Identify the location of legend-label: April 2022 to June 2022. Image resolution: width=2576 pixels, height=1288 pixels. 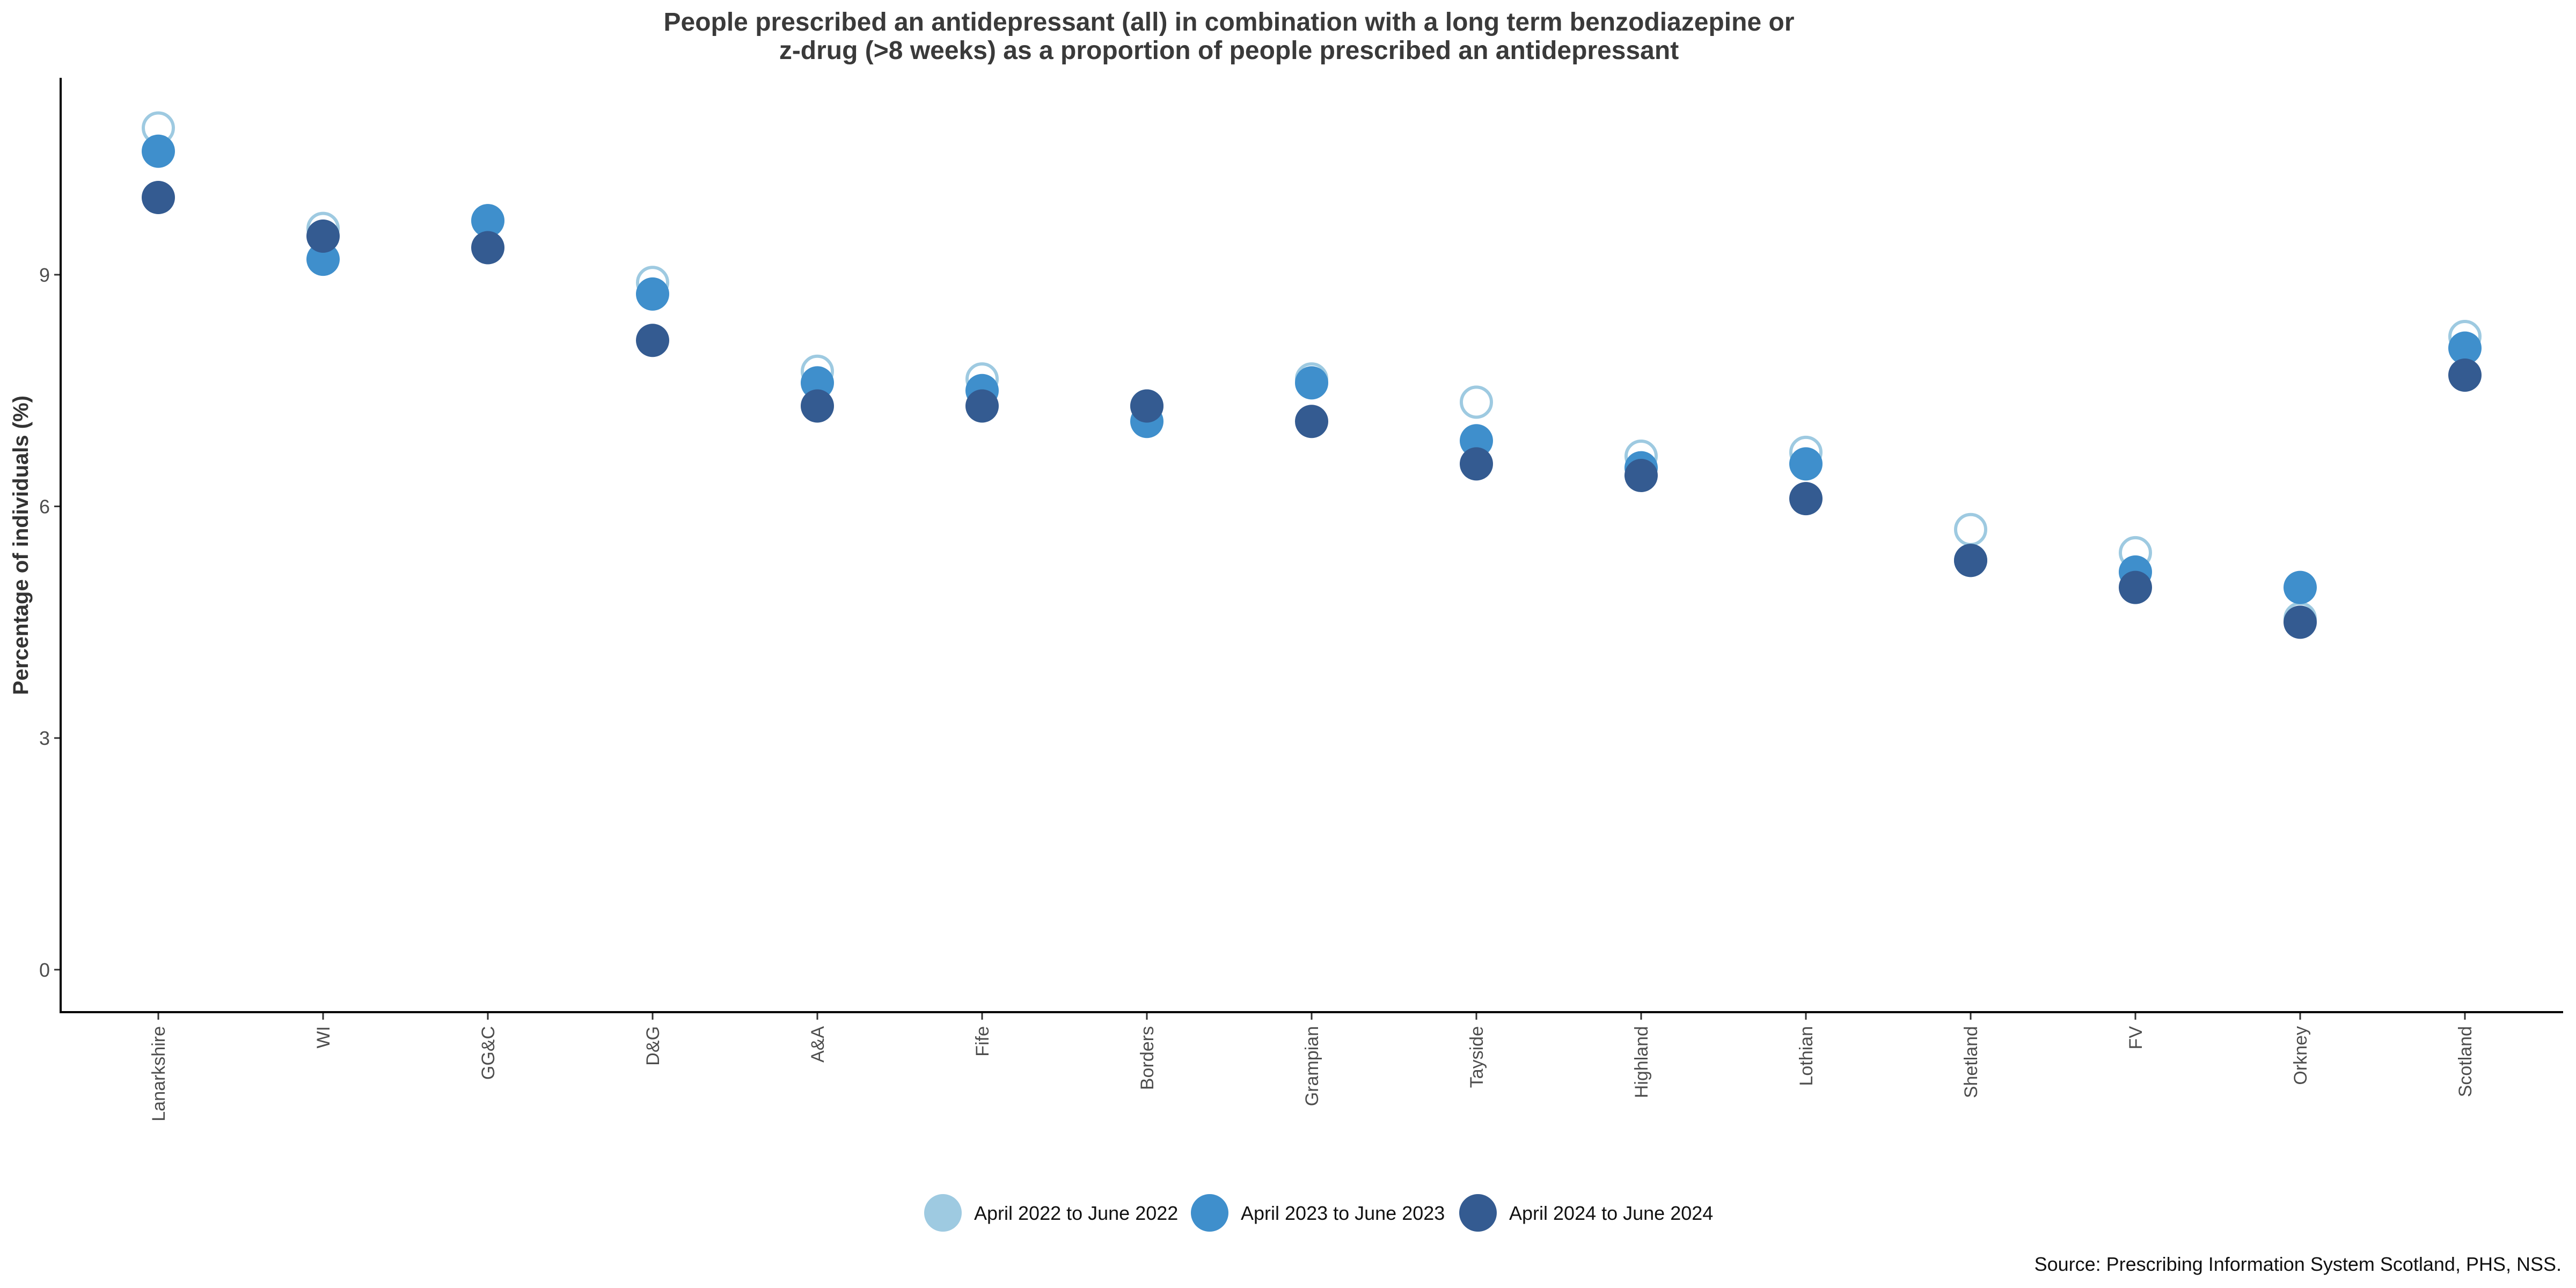
(1076, 1213).